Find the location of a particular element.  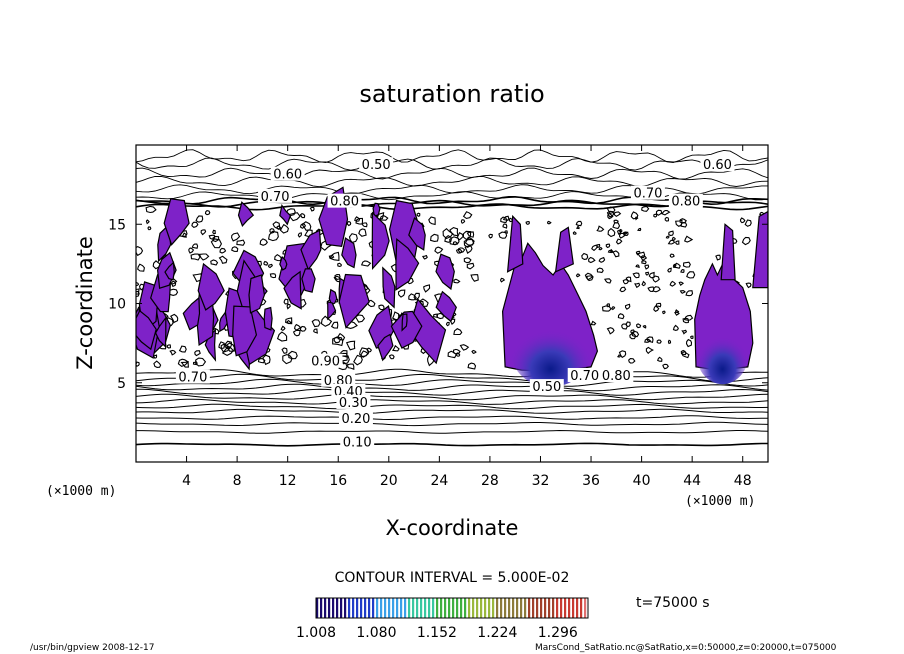

contour-interval: CONTOUR INTERVAL = 5.000E-02 is located at coordinates (452, 578).